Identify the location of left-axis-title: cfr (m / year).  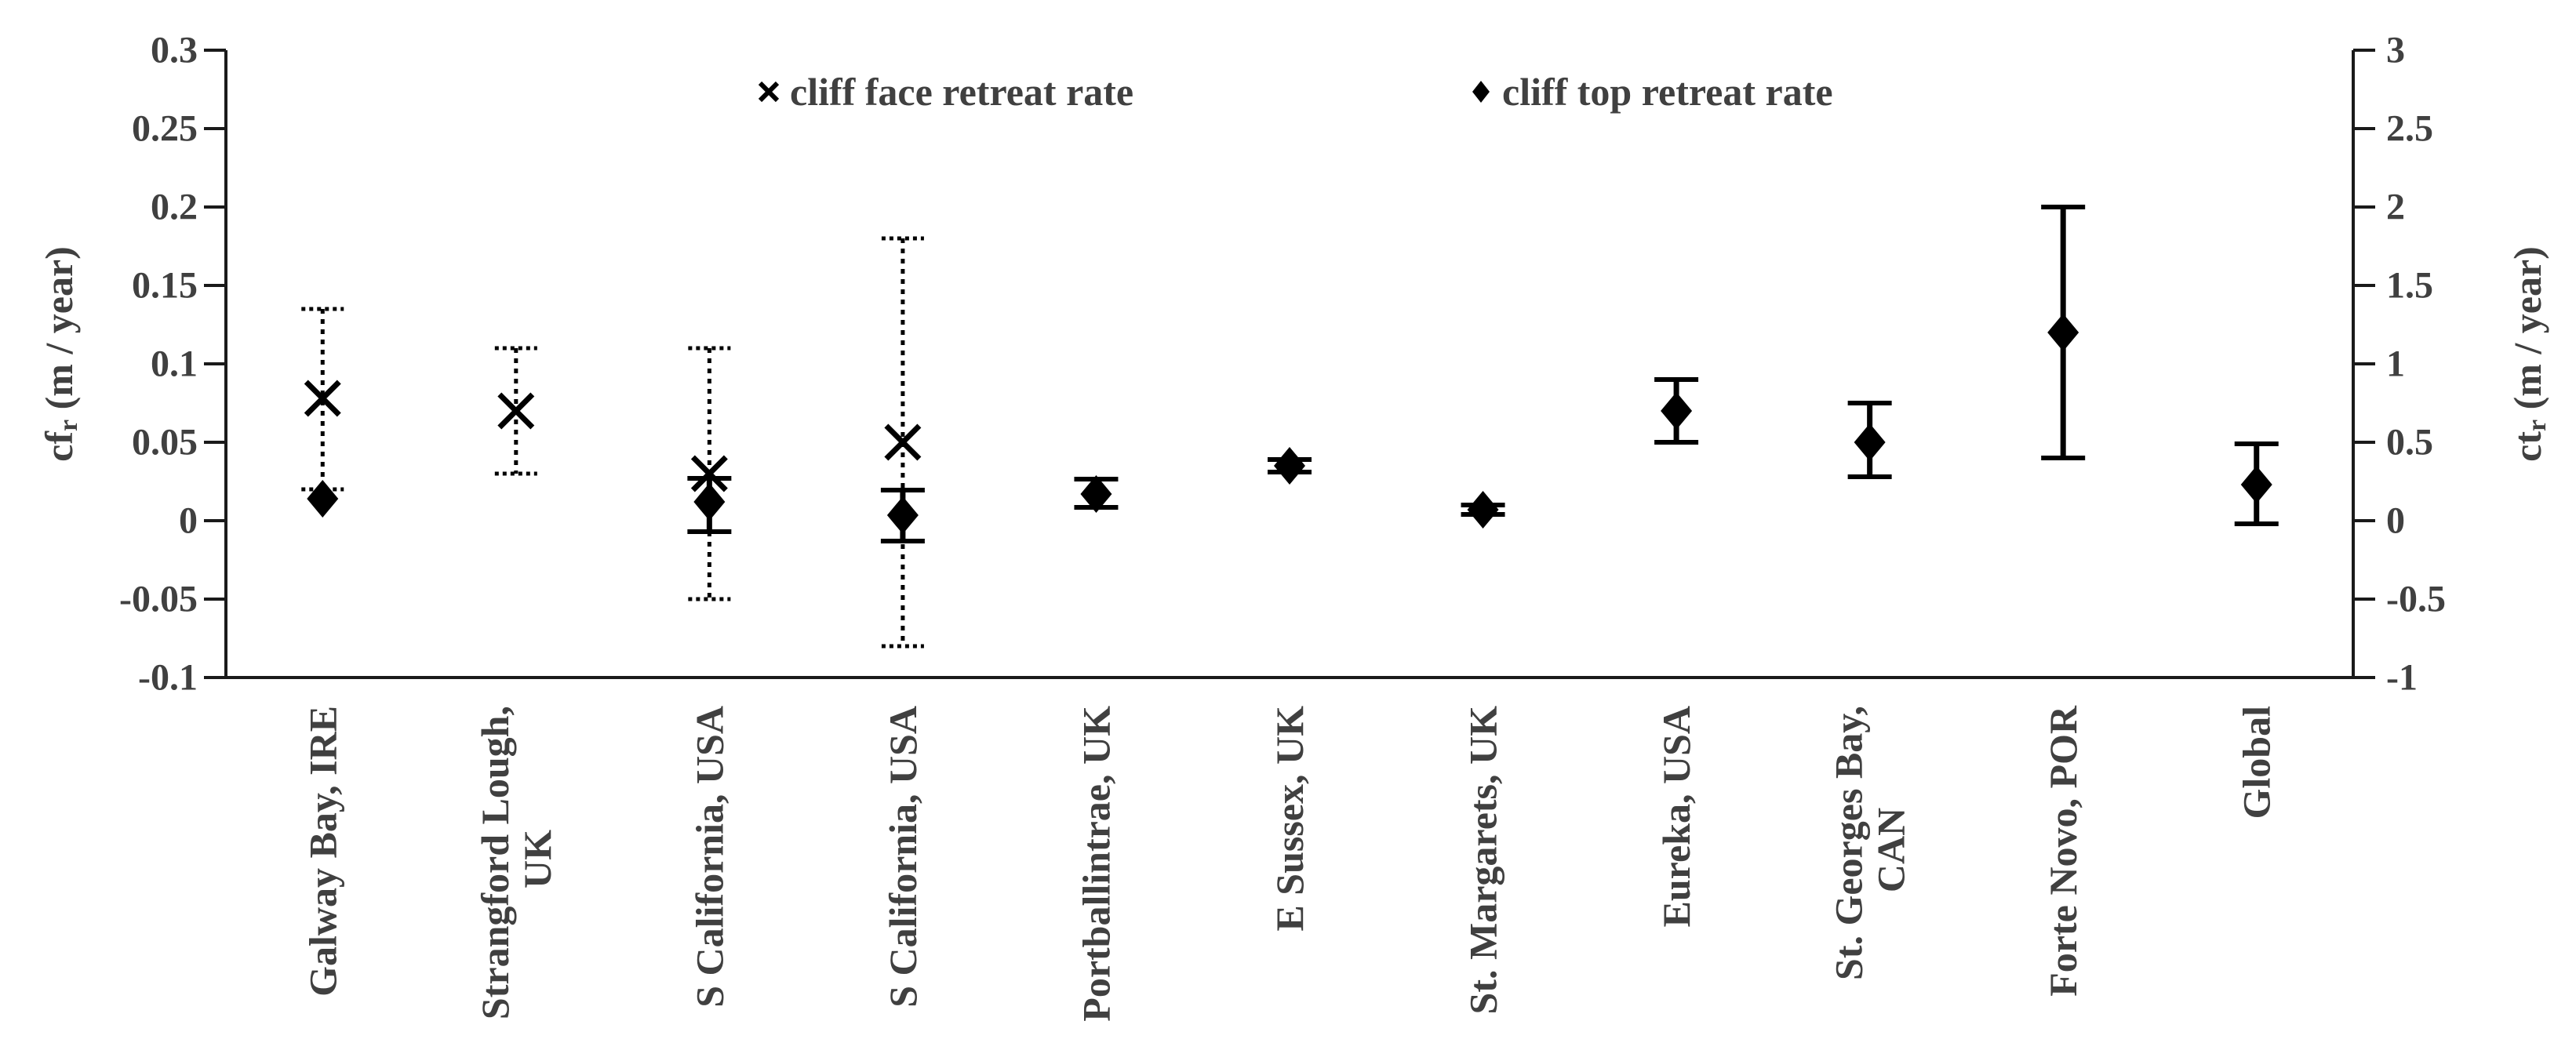
(60, 364).